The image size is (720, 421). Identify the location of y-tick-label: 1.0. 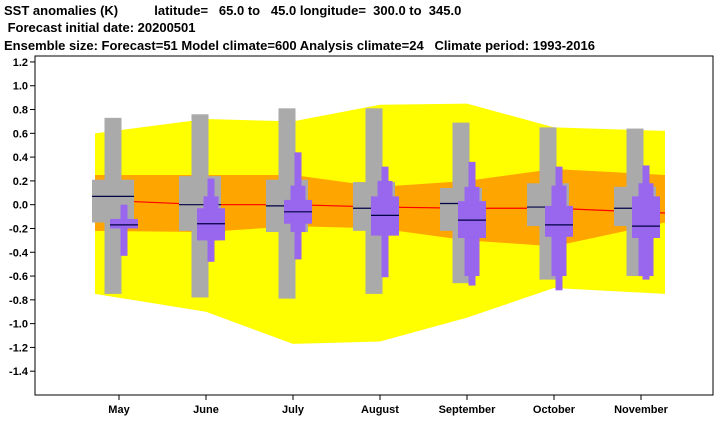
(20, 87).